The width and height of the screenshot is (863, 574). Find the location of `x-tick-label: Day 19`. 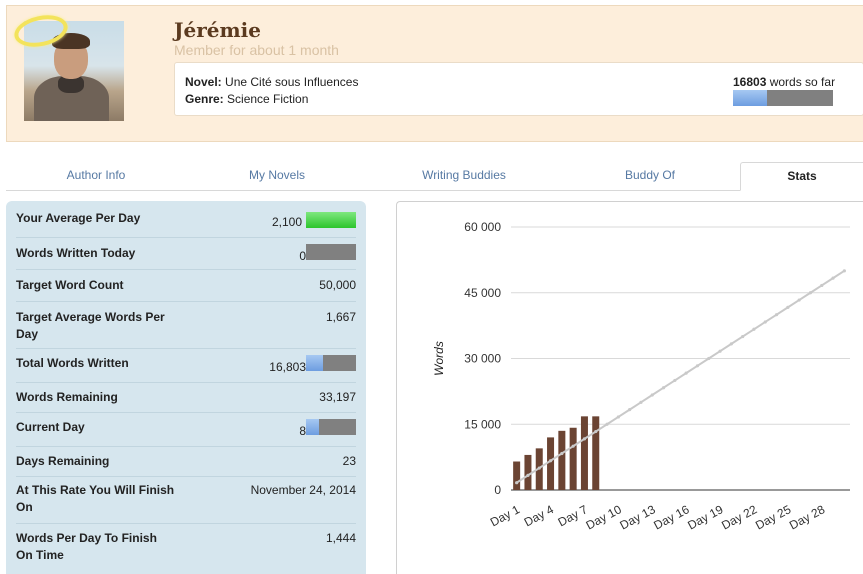

x-tick-label: Day 19 is located at coordinates (705, 517).